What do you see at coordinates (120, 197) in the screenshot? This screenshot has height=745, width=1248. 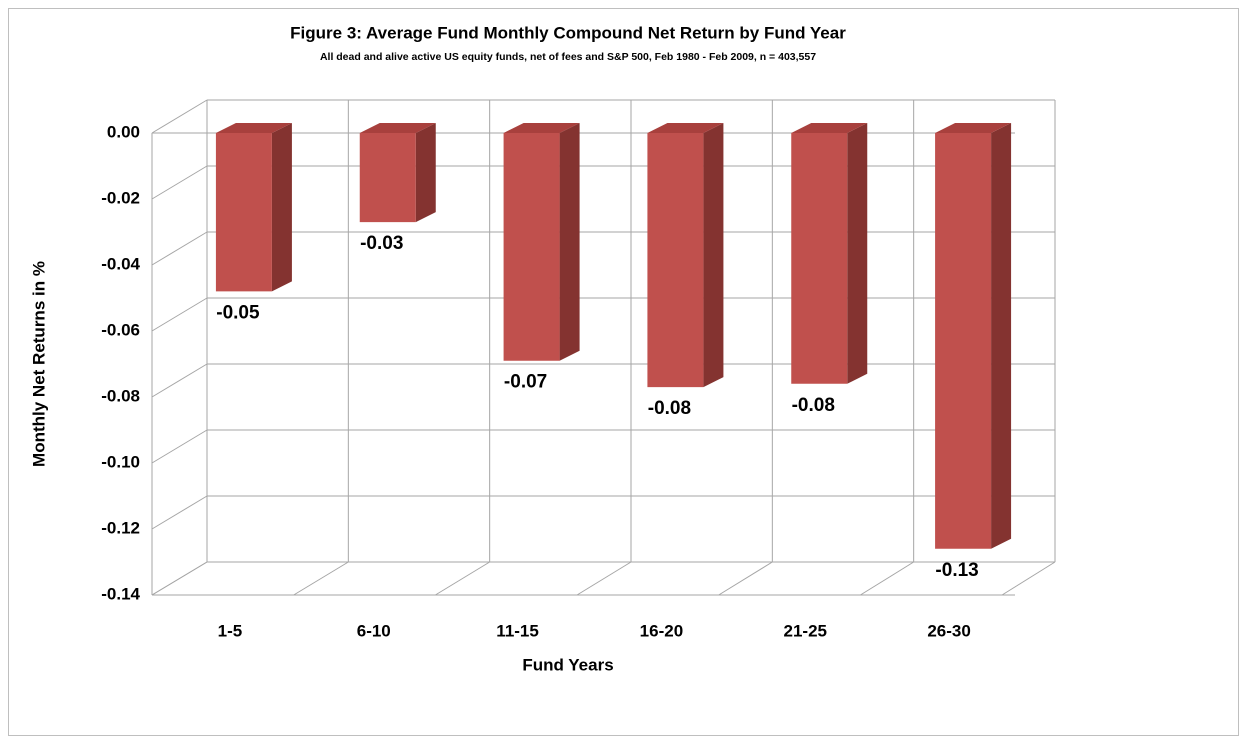 I see `y-tick-label: -0.02` at bounding box center [120, 197].